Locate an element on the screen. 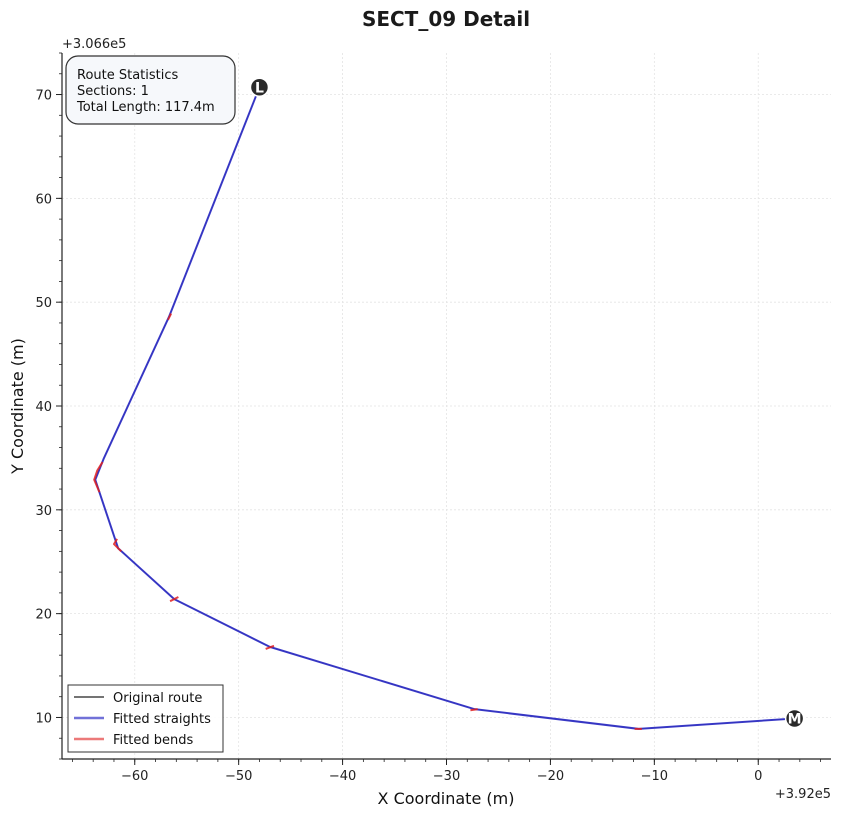 This screenshot has height=817, width=841. y-tick-label-2: 30 is located at coordinates (43, 511).